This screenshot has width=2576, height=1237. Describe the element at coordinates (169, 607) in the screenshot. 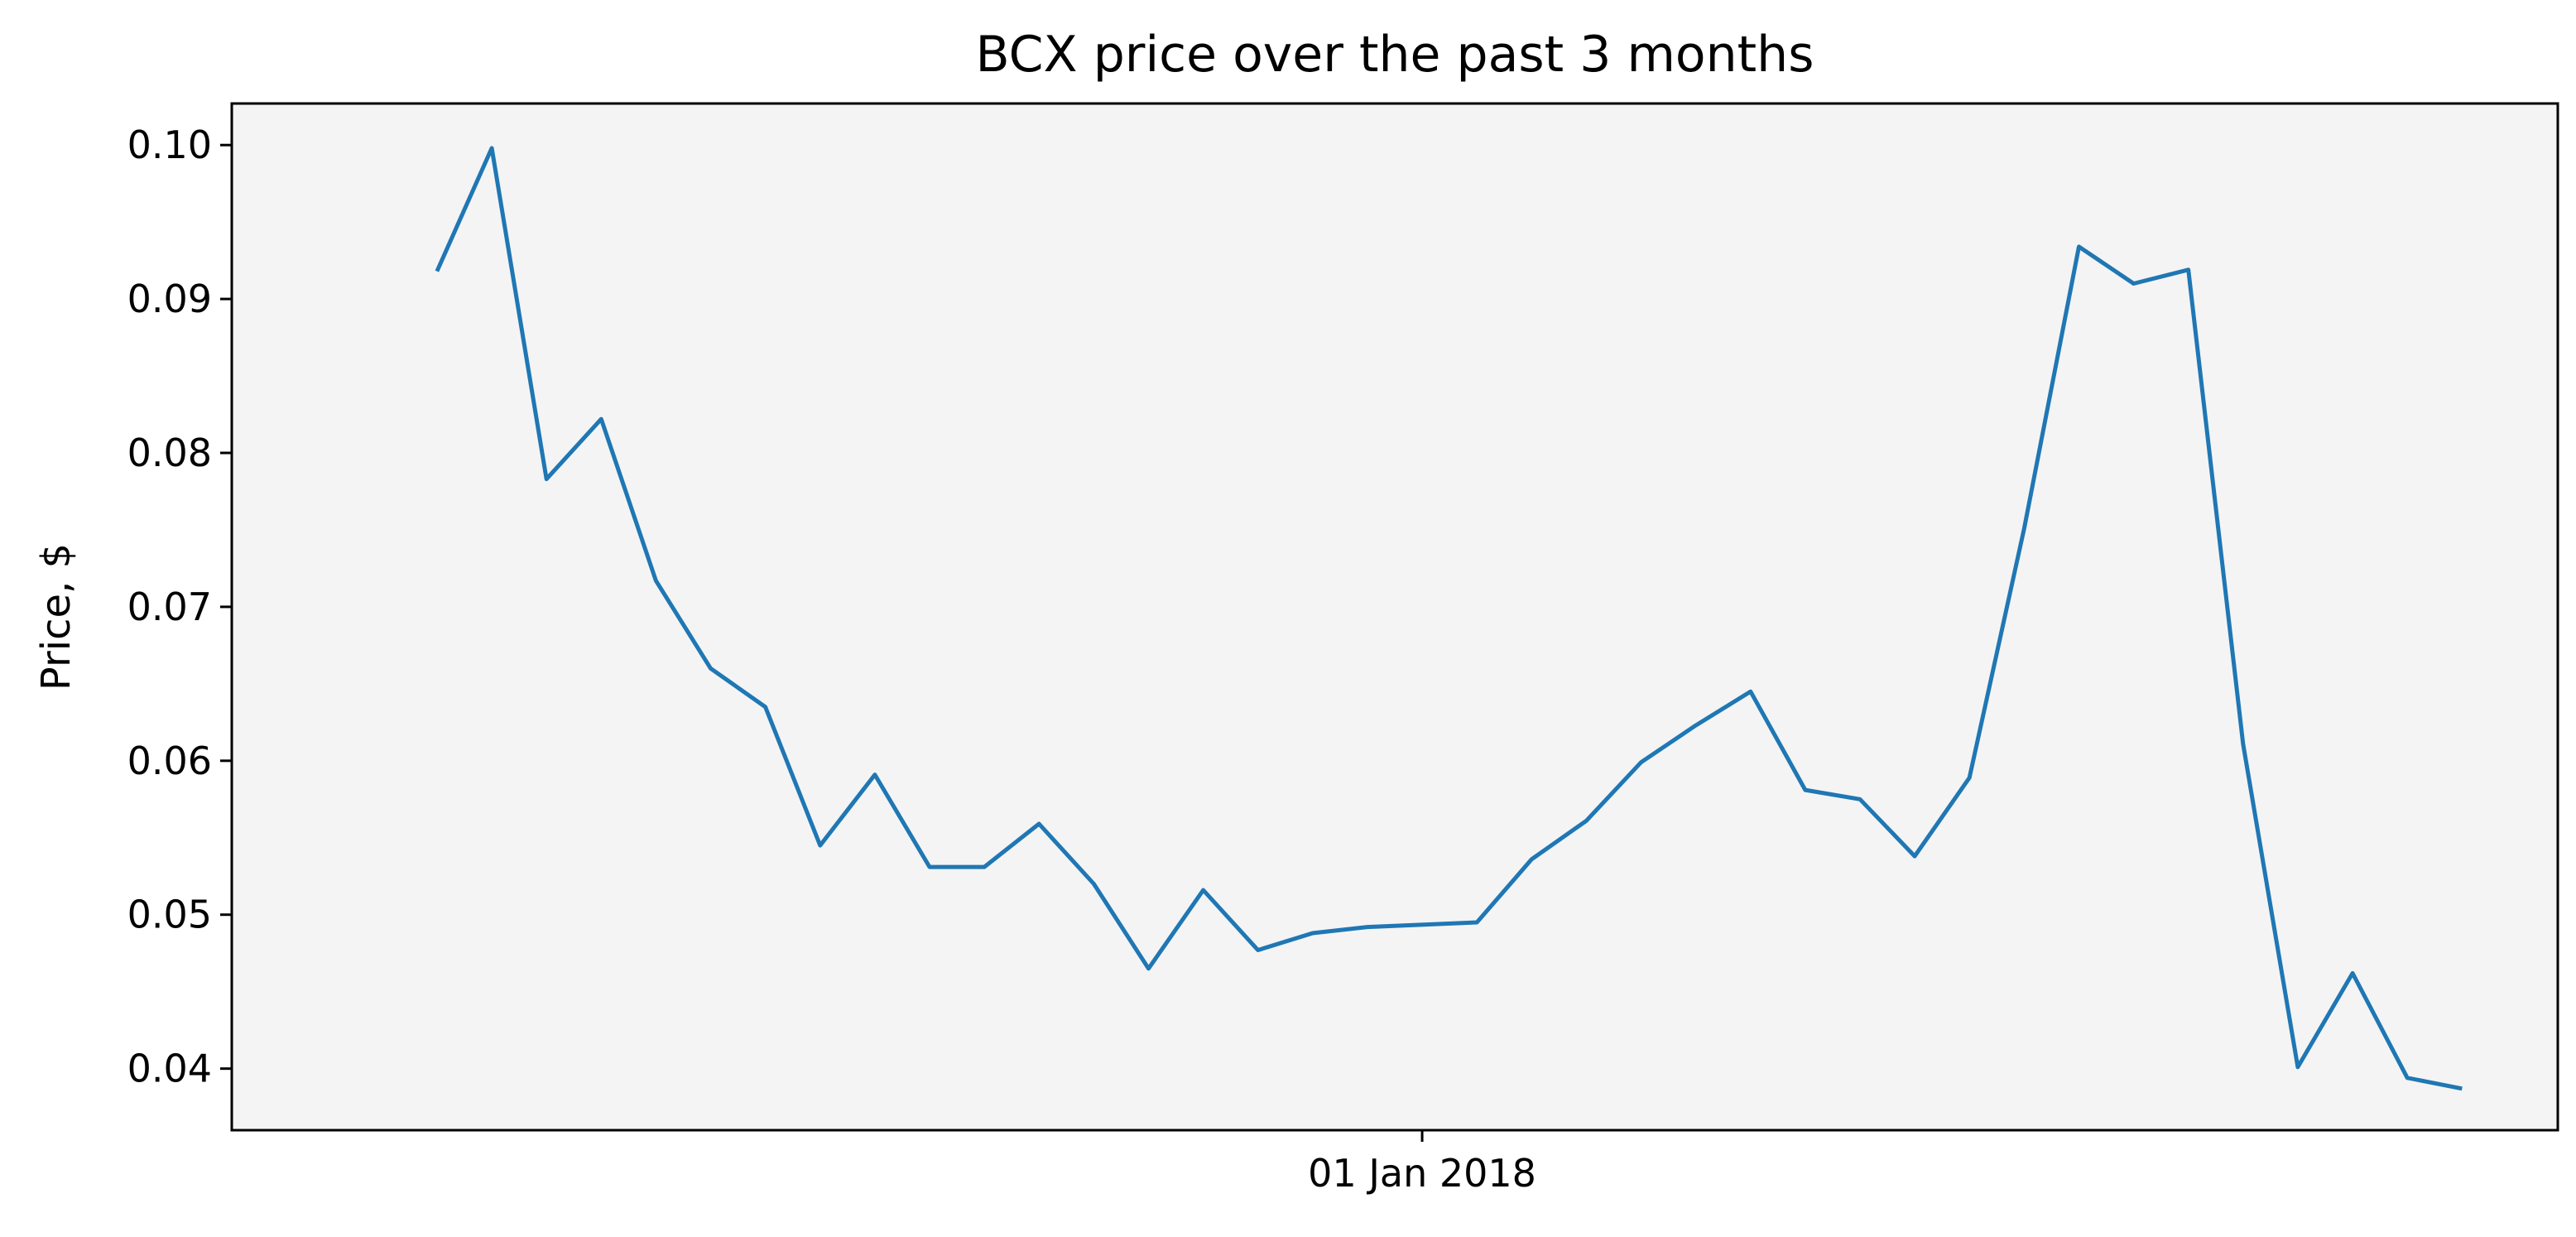

I see `y-tick-label: 0.07` at that location.